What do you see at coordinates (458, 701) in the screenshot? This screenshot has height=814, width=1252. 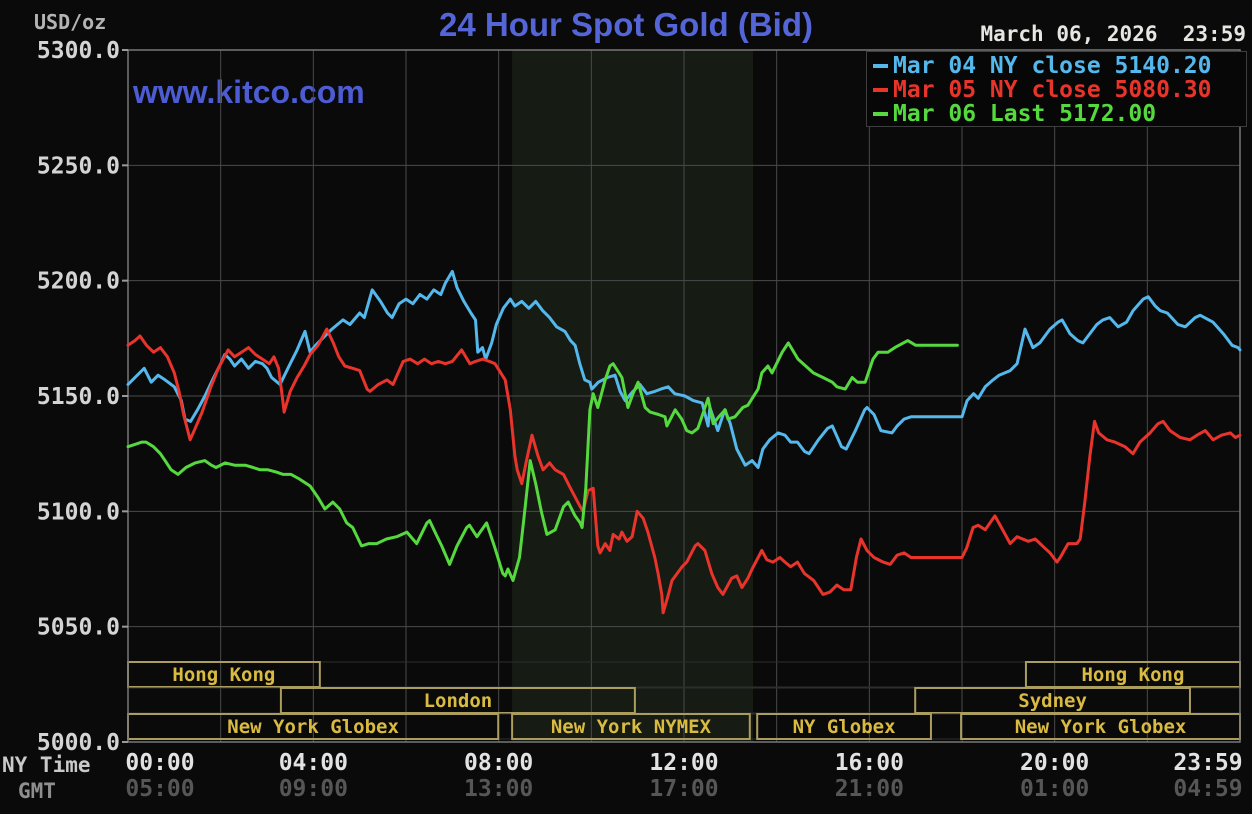 I see `session-label: London` at bounding box center [458, 701].